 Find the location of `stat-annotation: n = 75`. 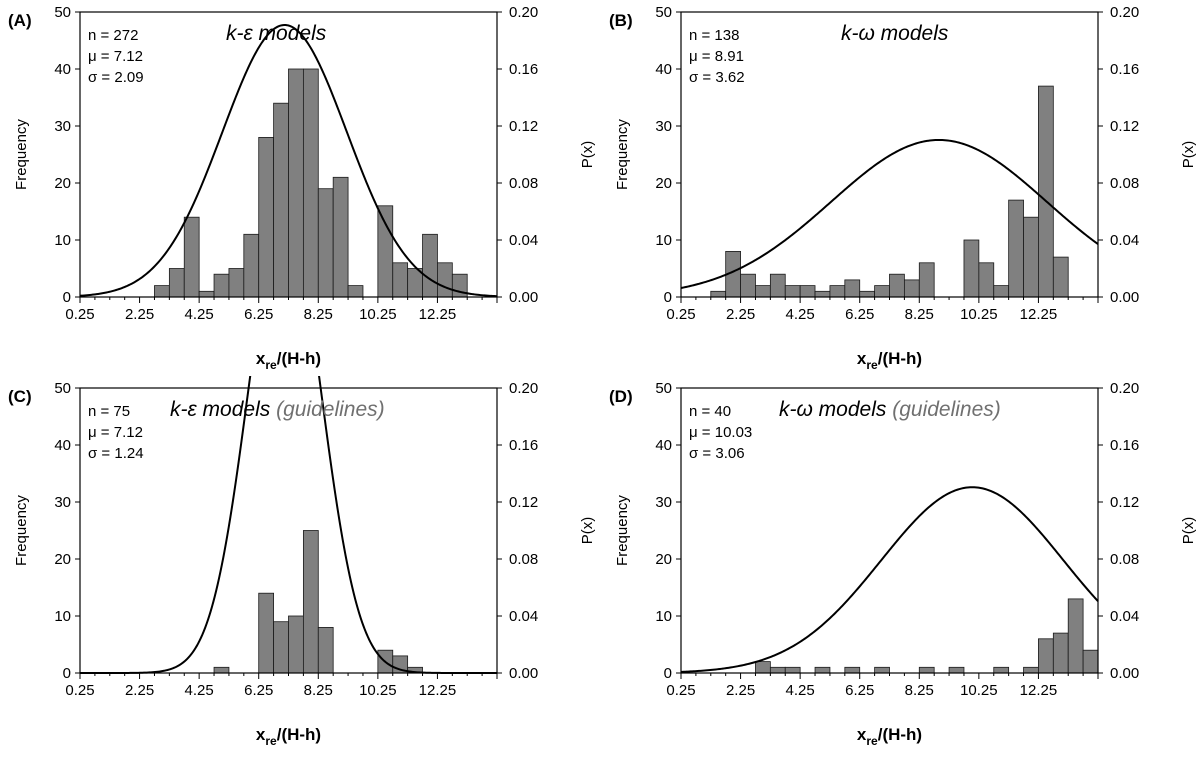

stat-annotation: n = 75 is located at coordinates (109, 411).